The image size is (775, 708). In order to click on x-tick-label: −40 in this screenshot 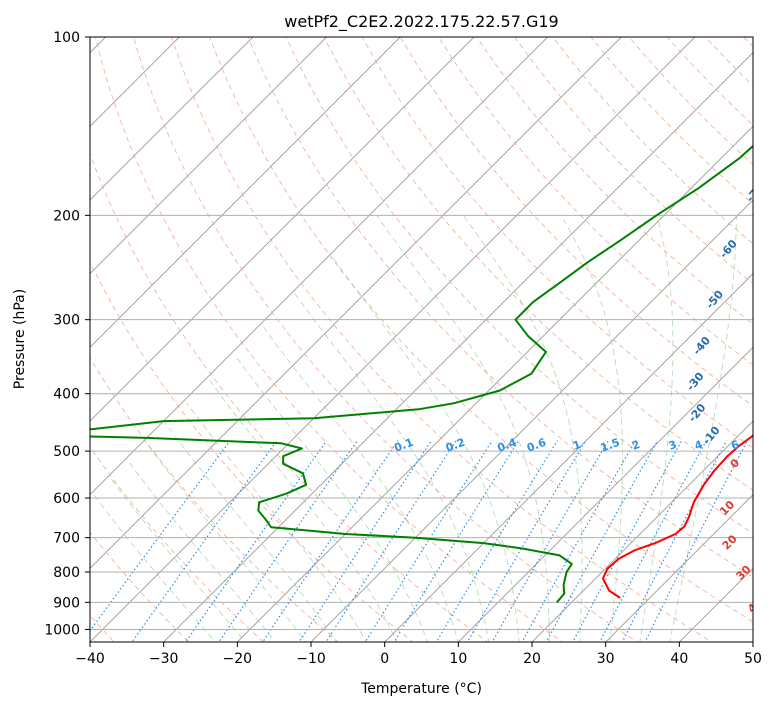, I will do `click(90, 659)`.